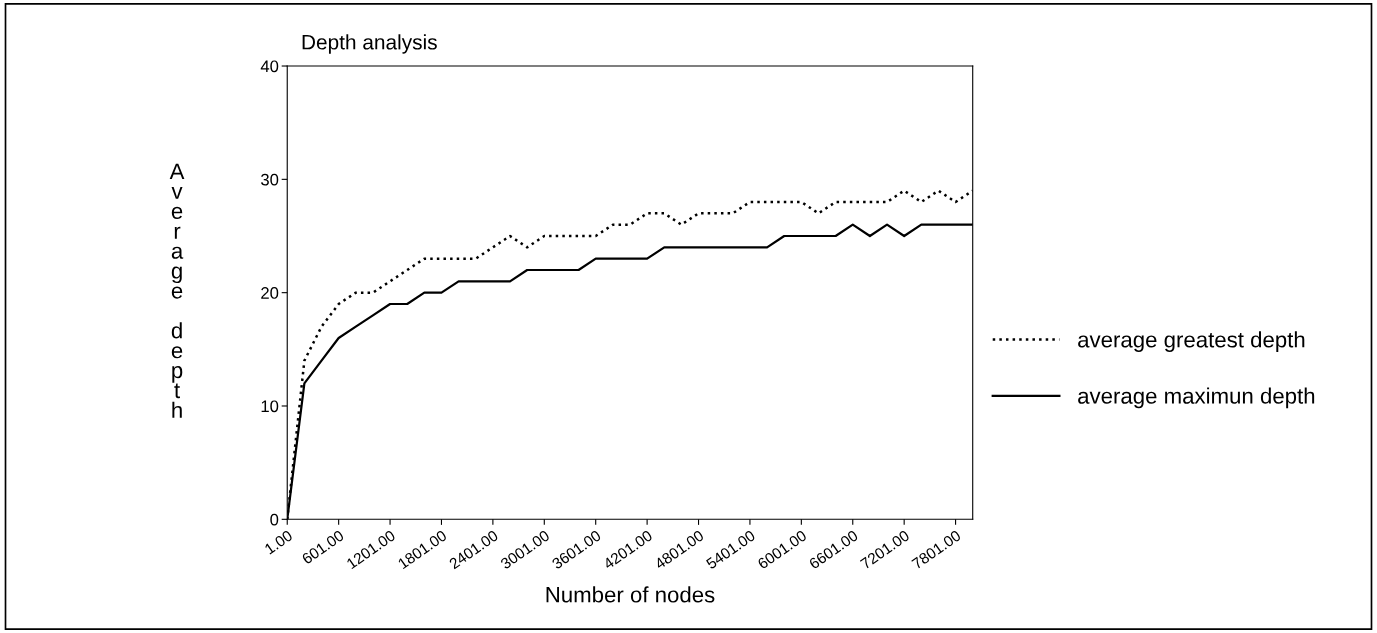 This screenshot has height=633, width=1377. What do you see at coordinates (177, 290) in the screenshot?
I see `text: Average depth` at bounding box center [177, 290].